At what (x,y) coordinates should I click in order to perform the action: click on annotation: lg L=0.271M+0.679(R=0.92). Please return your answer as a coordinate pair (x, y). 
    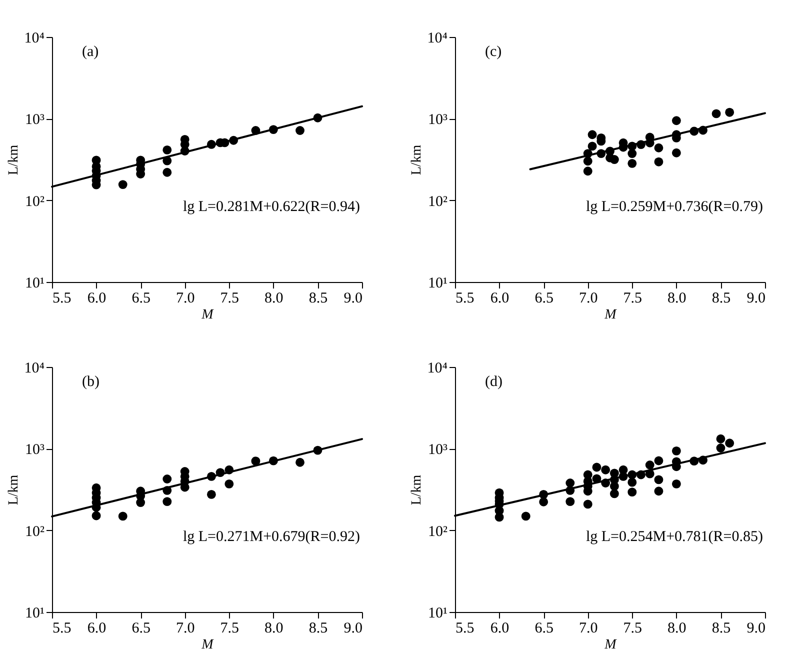
    Looking at the image, I should click on (271, 537).